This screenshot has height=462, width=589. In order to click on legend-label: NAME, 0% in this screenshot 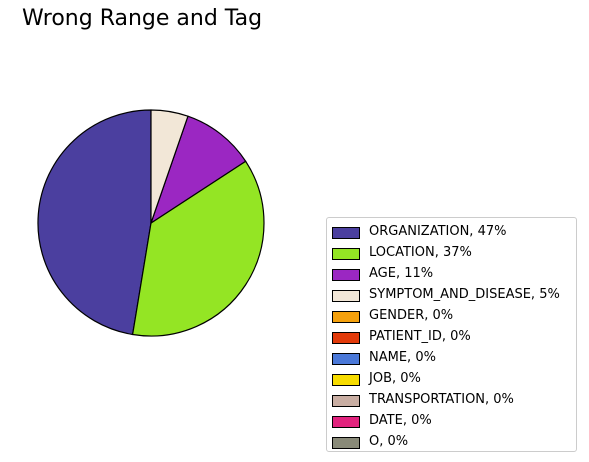, I will do `click(402, 357)`.